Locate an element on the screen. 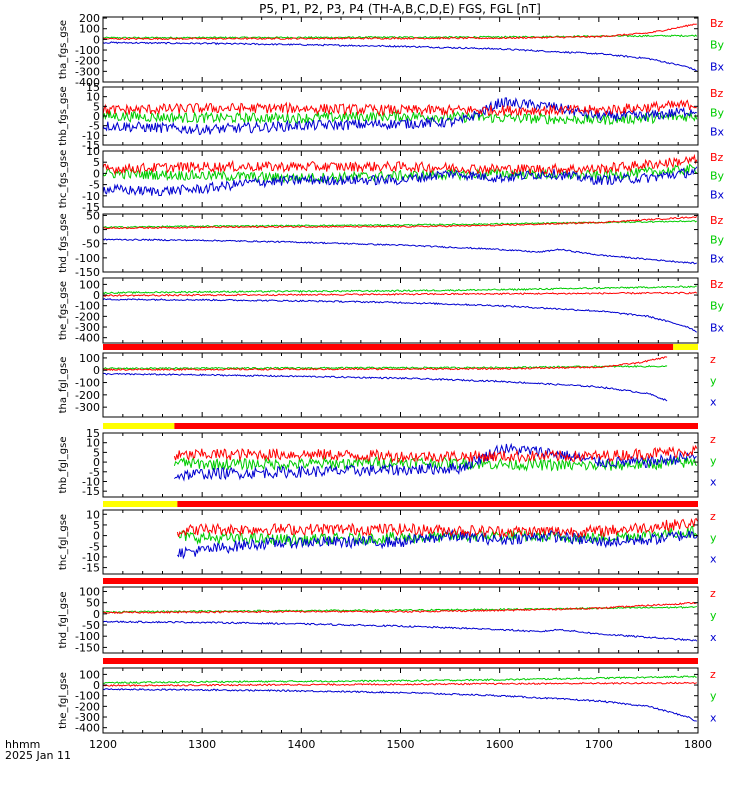 The width and height of the screenshot is (750, 800). panel-thd_fgs_gse: 50 0-50-100-150 thd_fgs_gse Bz By Bx is located at coordinates (391, 244).